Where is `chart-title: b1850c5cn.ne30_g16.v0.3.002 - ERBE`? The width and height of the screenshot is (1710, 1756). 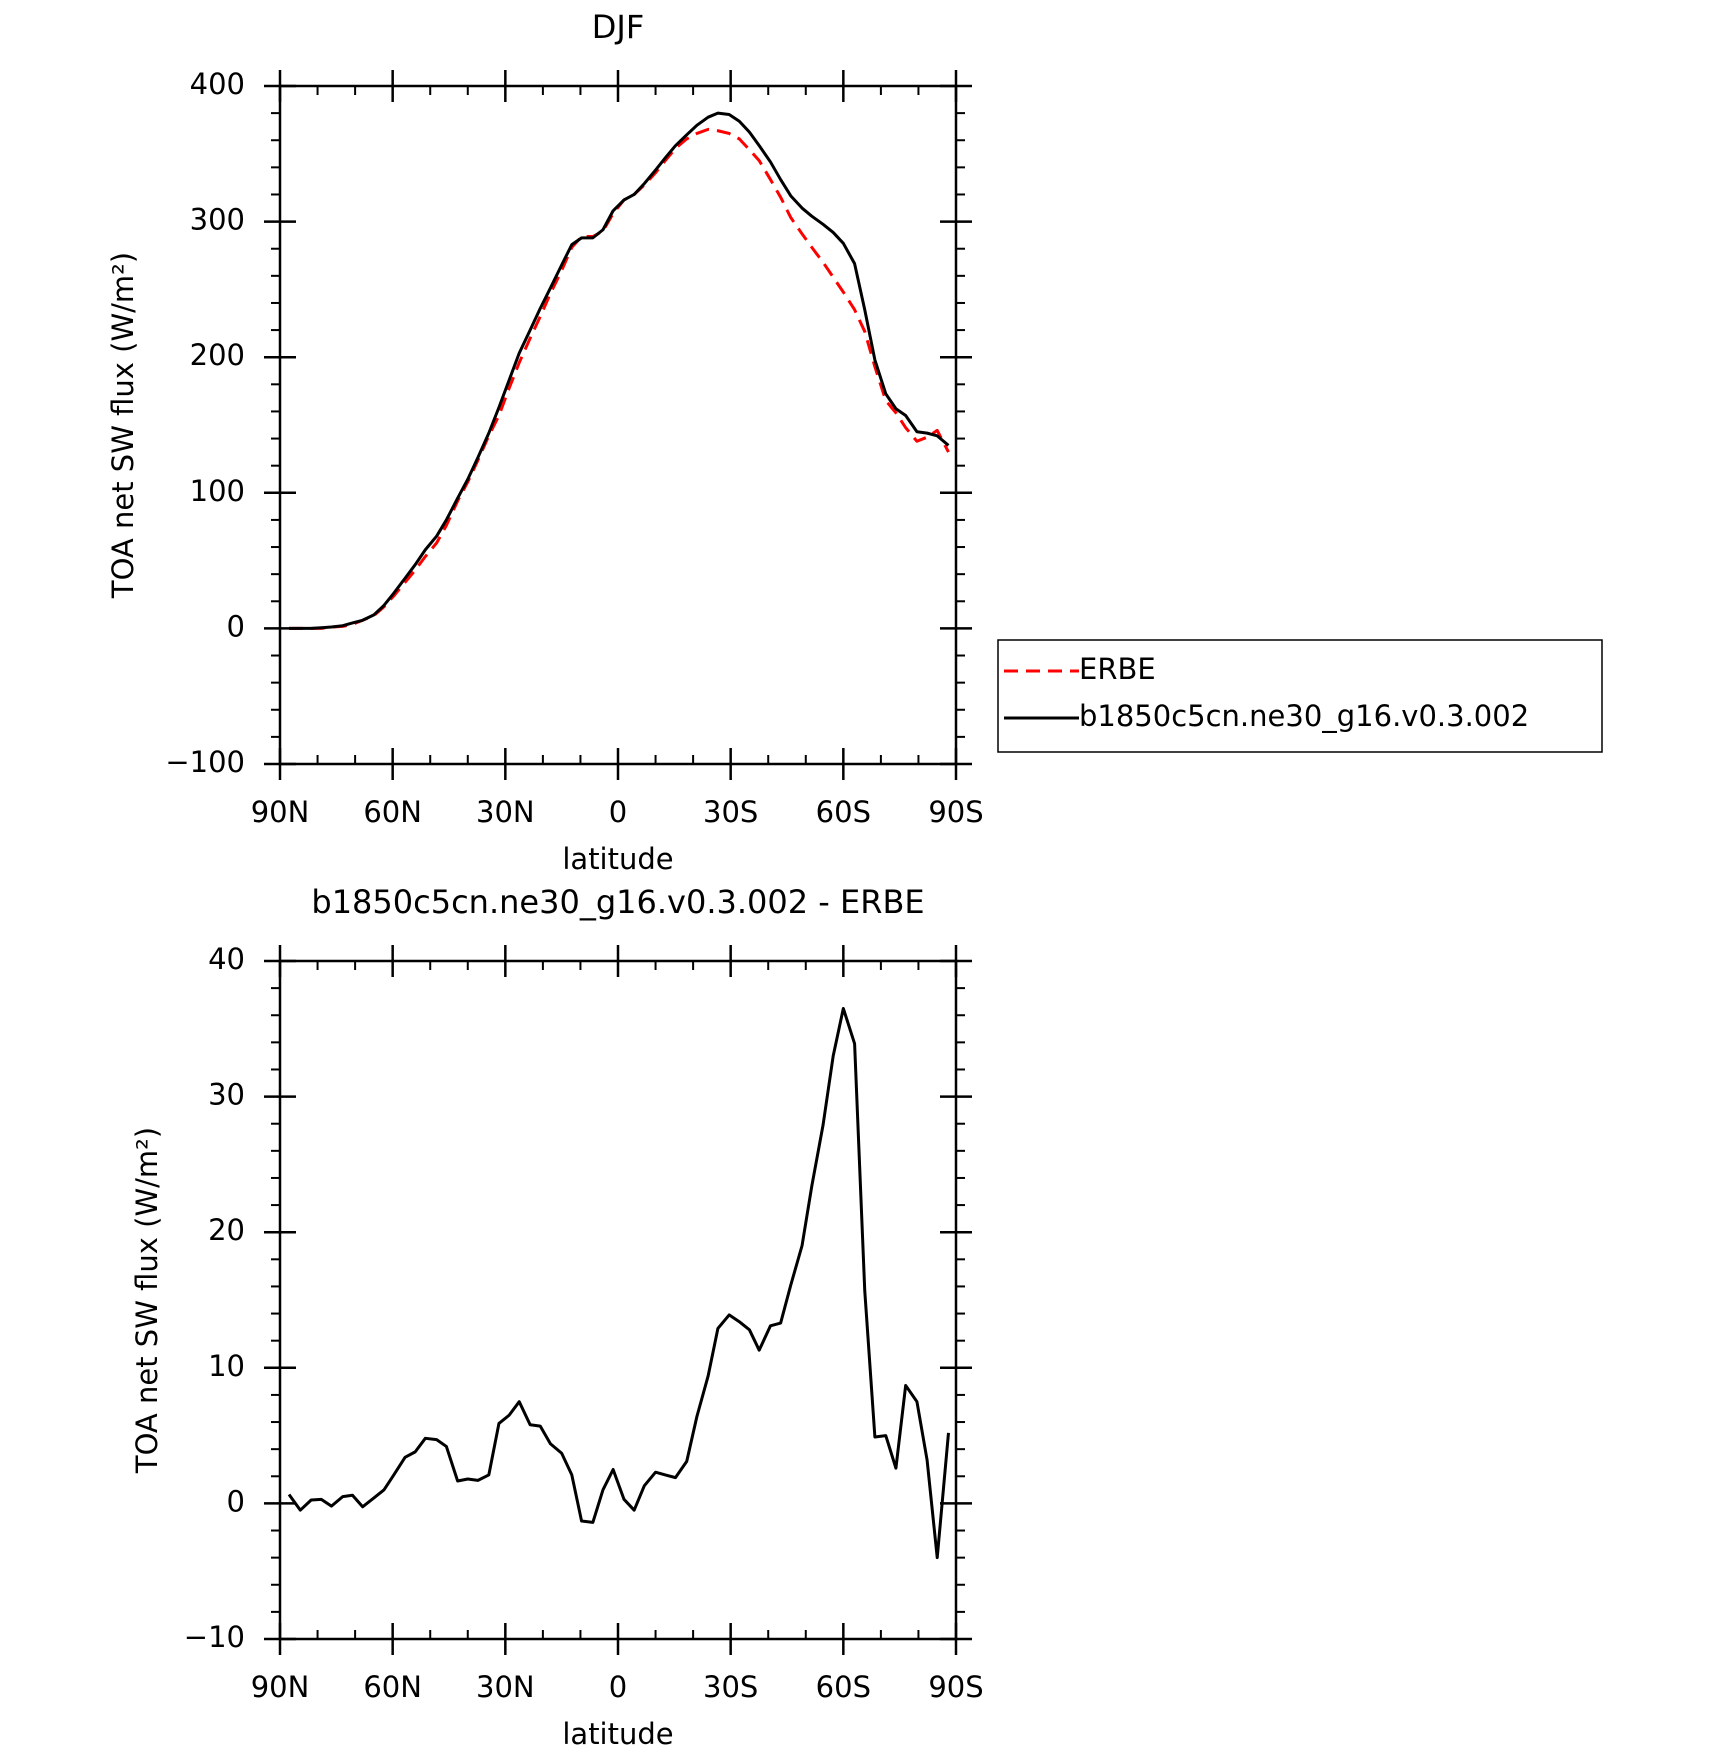
chart-title: b1850c5cn.ne30_g16.v0.3.002 - ERBE is located at coordinates (617, 902).